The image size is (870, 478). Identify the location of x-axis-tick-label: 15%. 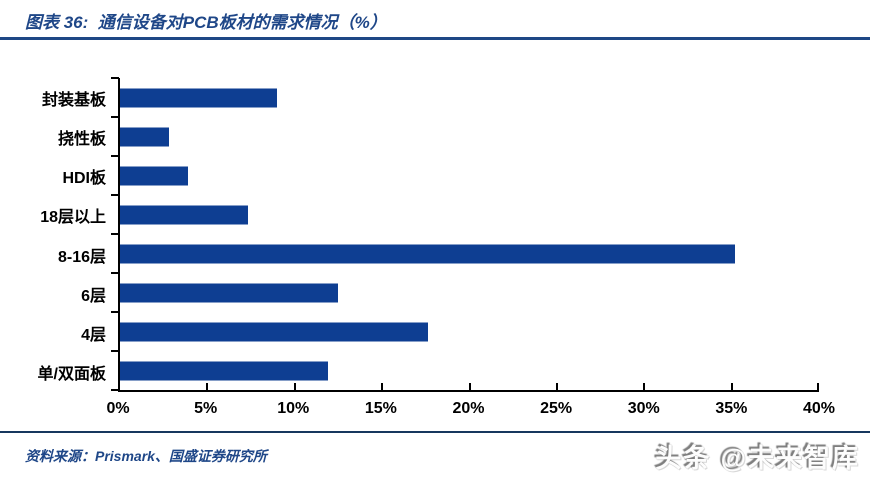
(380, 408).